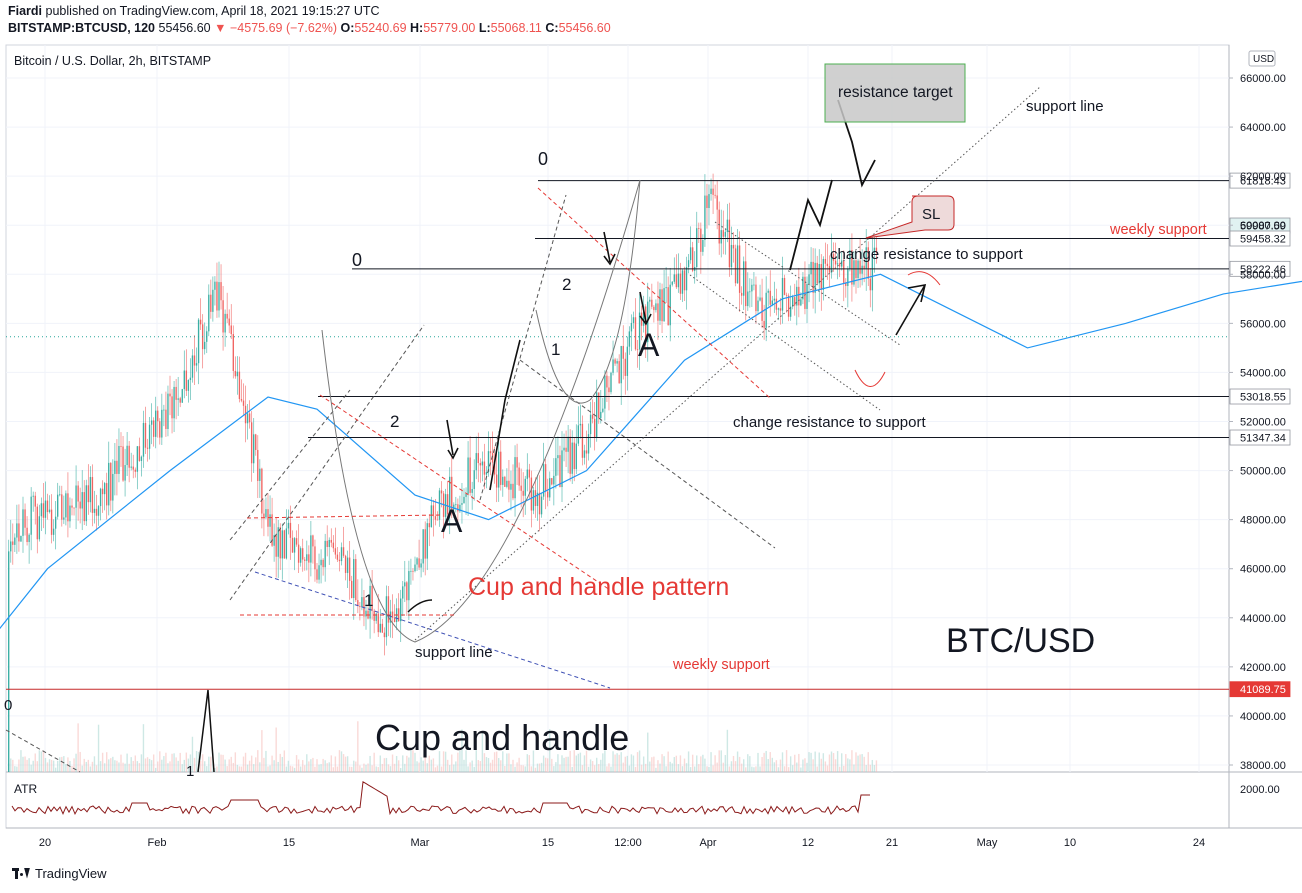 The image size is (1302, 893). Describe the element at coordinates (1263, 324) in the screenshot. I see `y-tick-label: 56000.00` at that location.